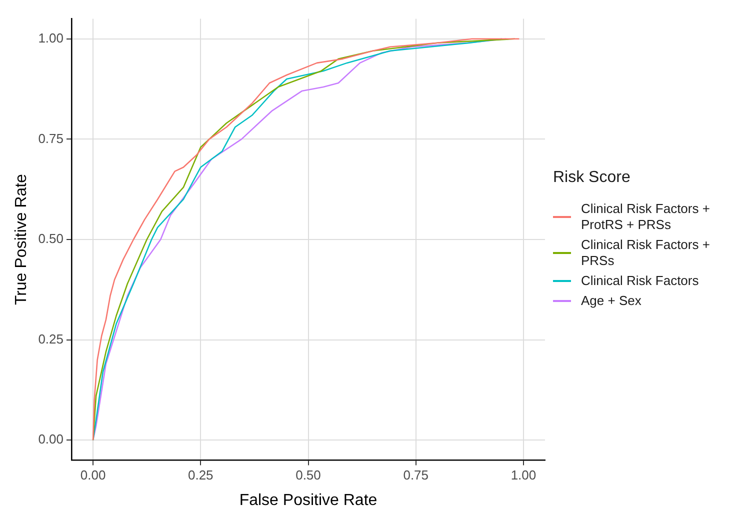  I want to click on y-tick-label: 0.50, so click(51, 238).